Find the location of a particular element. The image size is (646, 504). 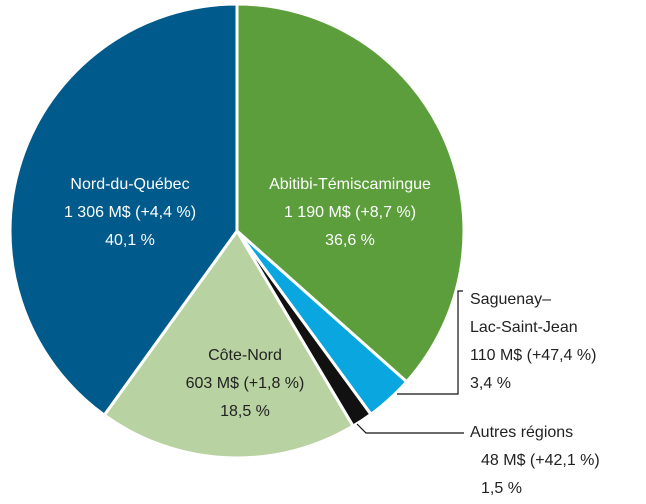

label-line: Saguenay– is located at coordinates (510, 299).